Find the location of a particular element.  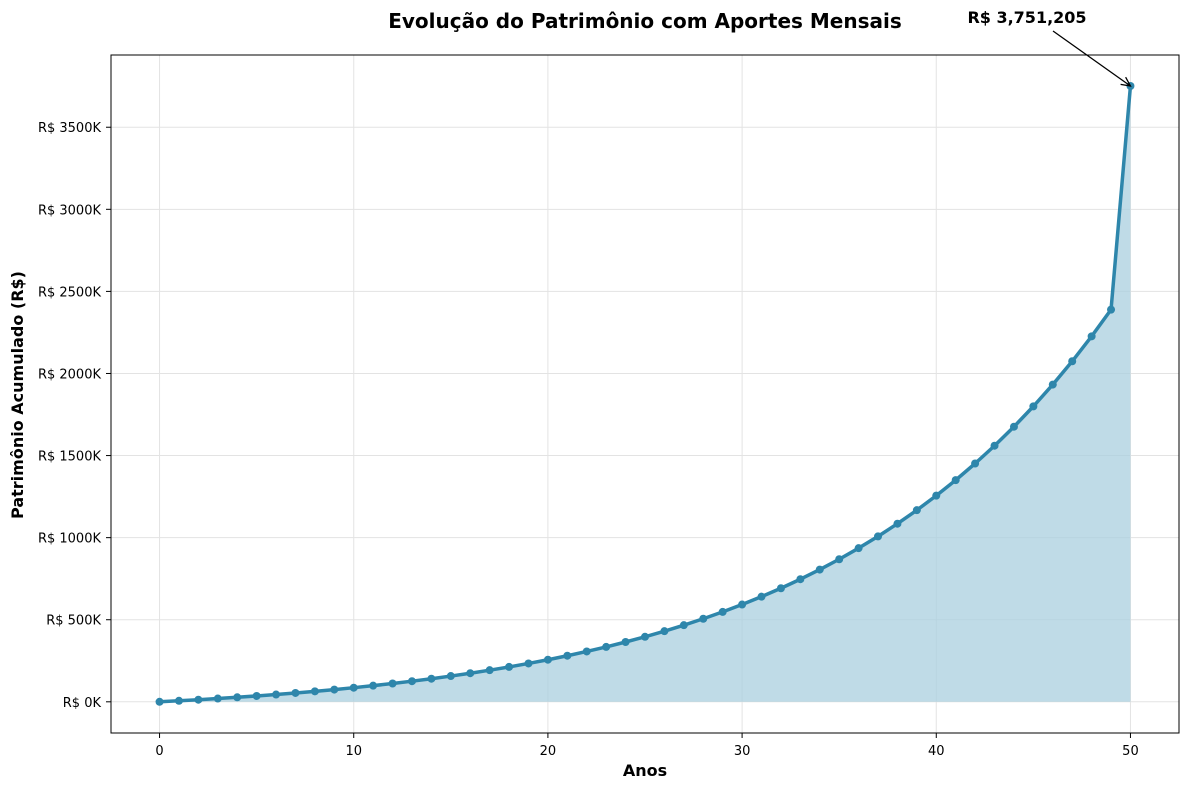

x-tick-label: 20 is located at coordinates (548, 751).